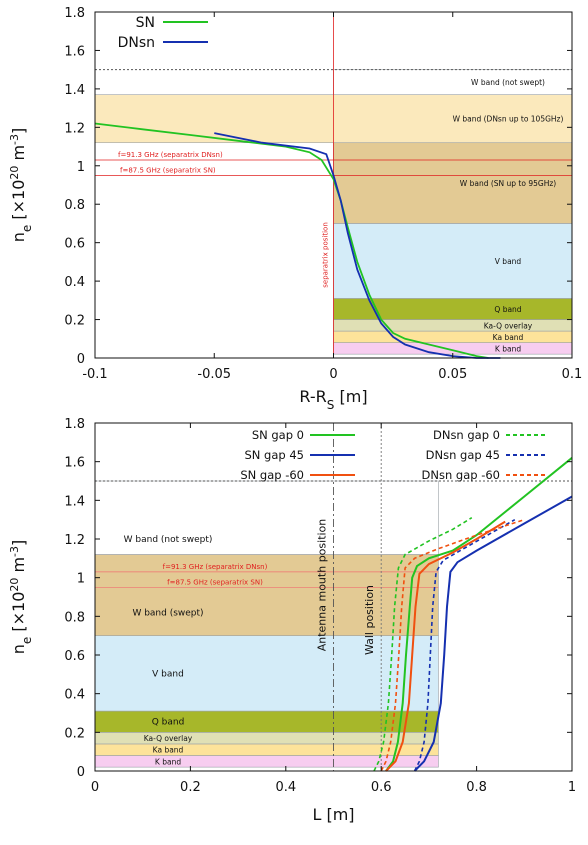 This screenshot has width=588, height=845. I want to click on x-tick-label: 0.8, so click(476, 787).